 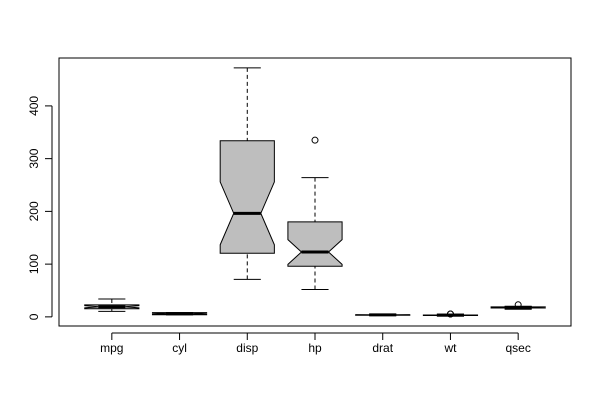 What do you see at coordinates (517, 348) in the screenshot?
I see `x-tick-label: qsec` at bounding box center [517, 348].